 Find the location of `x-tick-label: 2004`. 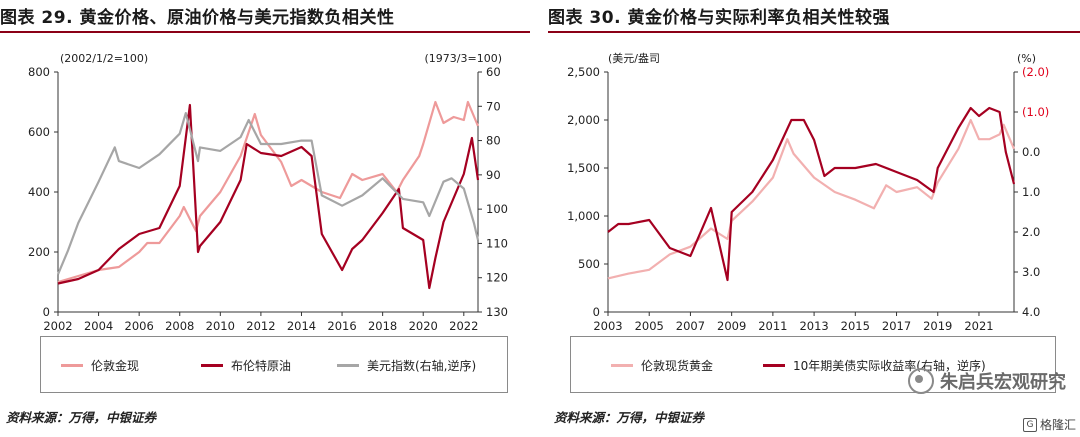

x-tick-label: 2004 is located at coordinates (98, 326).